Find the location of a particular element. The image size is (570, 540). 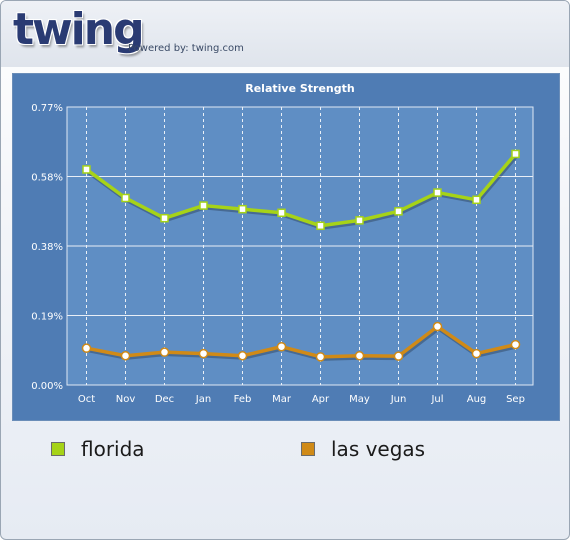

y-tick-label: 0.58% is located at coordinates (47, 178).